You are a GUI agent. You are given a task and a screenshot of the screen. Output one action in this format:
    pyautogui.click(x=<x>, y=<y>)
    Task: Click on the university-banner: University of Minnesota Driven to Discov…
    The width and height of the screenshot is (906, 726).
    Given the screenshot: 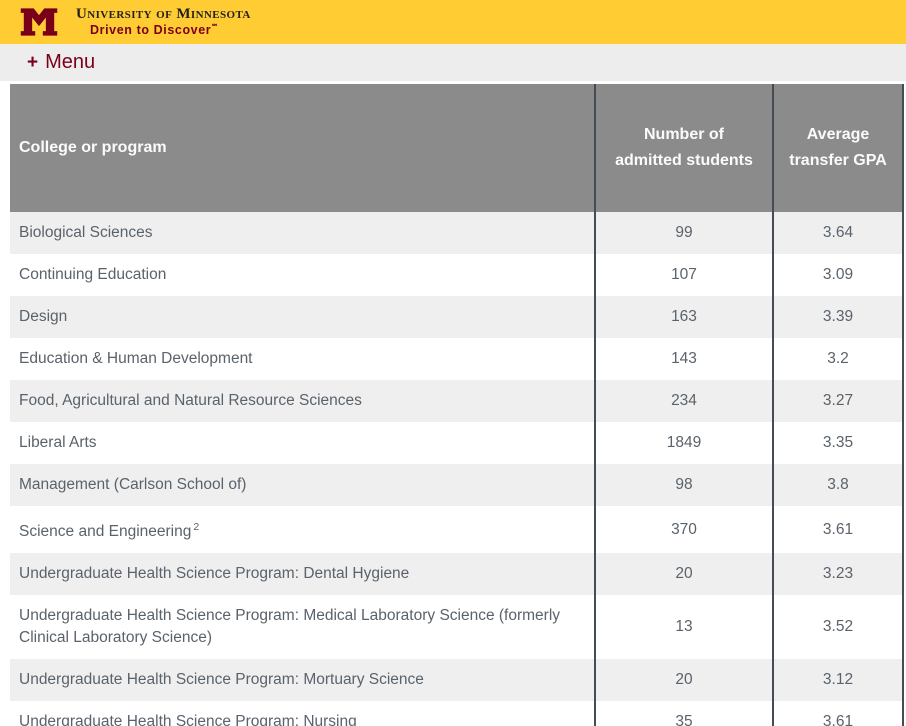 What is the action you would take?
    pyautogui.click(x=453, y=22)
    